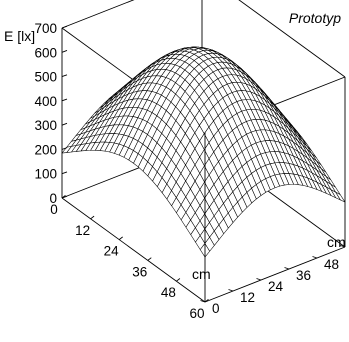 This screenshot has width=349, height=342. I want to click on z-tick-label: 100, so click(45, 174).